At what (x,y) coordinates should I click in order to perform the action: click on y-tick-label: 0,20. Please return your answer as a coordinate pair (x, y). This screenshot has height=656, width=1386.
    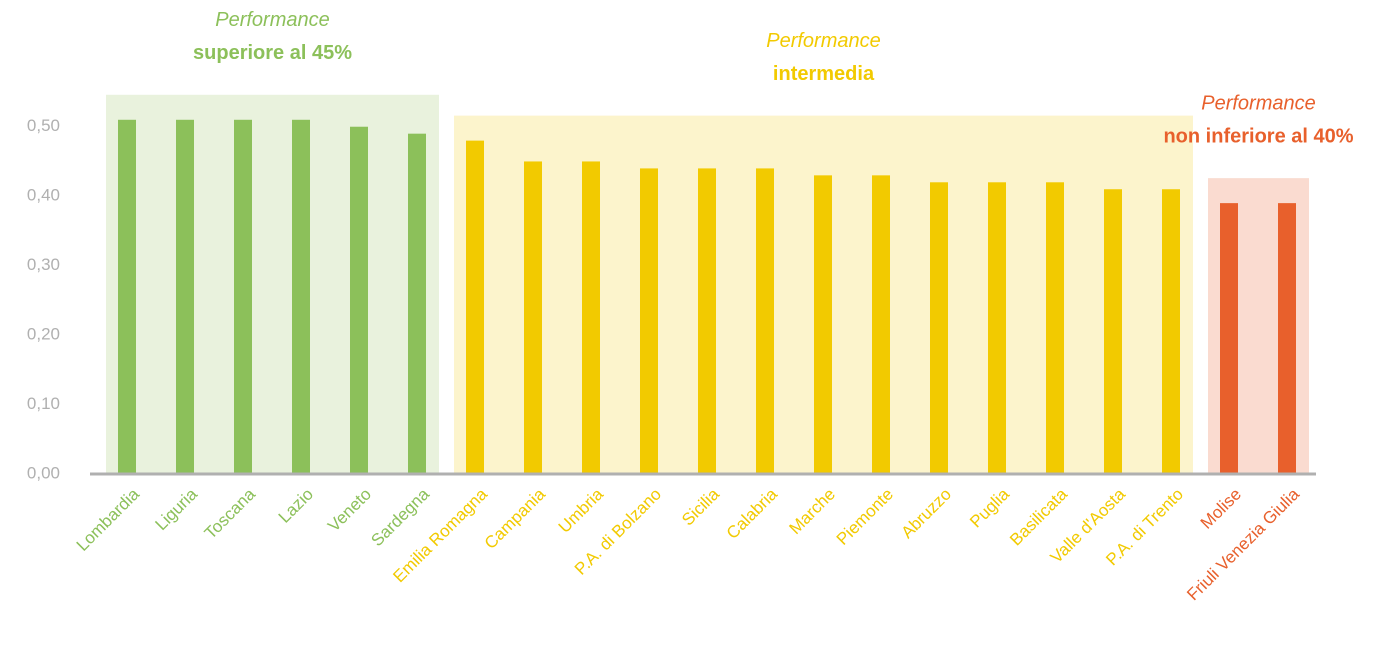
    Looking at the image, I should click on (43, 334).